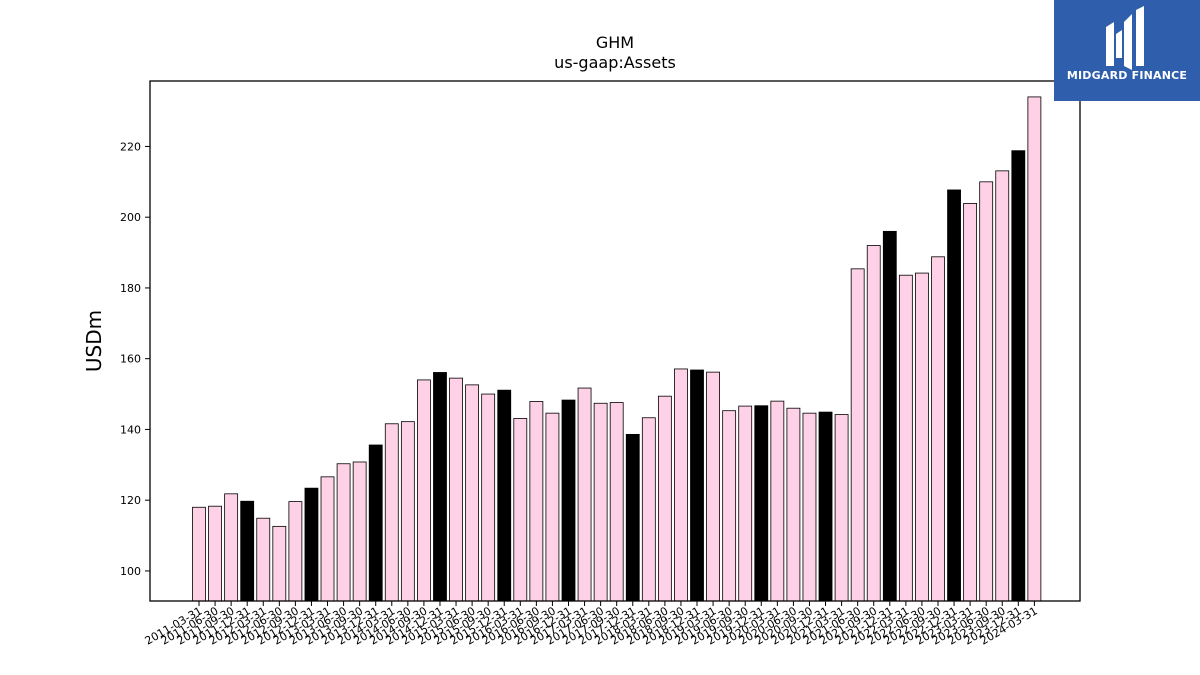 The image size is (1200, 675). I want to click on y-axis-label: USDm, so click(94, 341).